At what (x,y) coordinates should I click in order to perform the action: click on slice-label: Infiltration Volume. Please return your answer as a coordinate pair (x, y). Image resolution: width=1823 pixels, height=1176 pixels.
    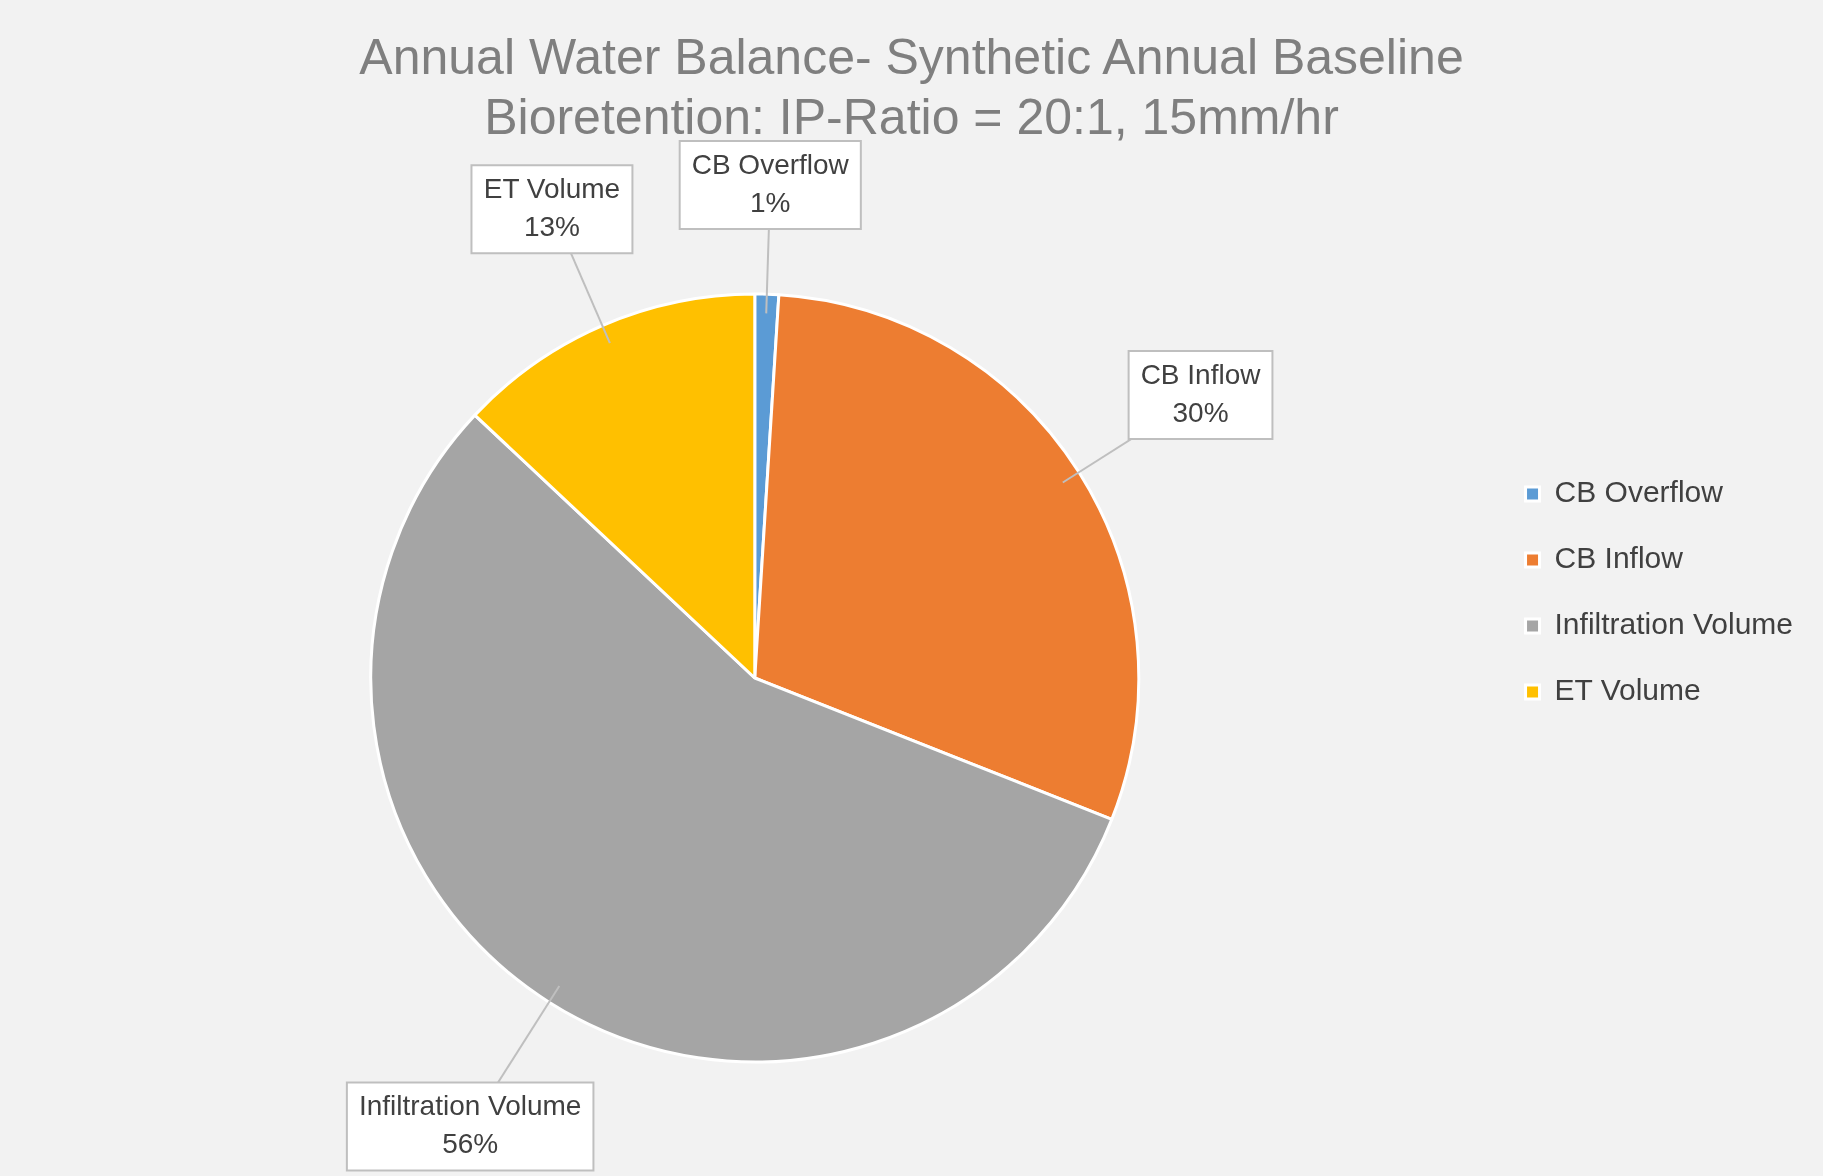
    Looking at the image, I should click on (470, 1106).